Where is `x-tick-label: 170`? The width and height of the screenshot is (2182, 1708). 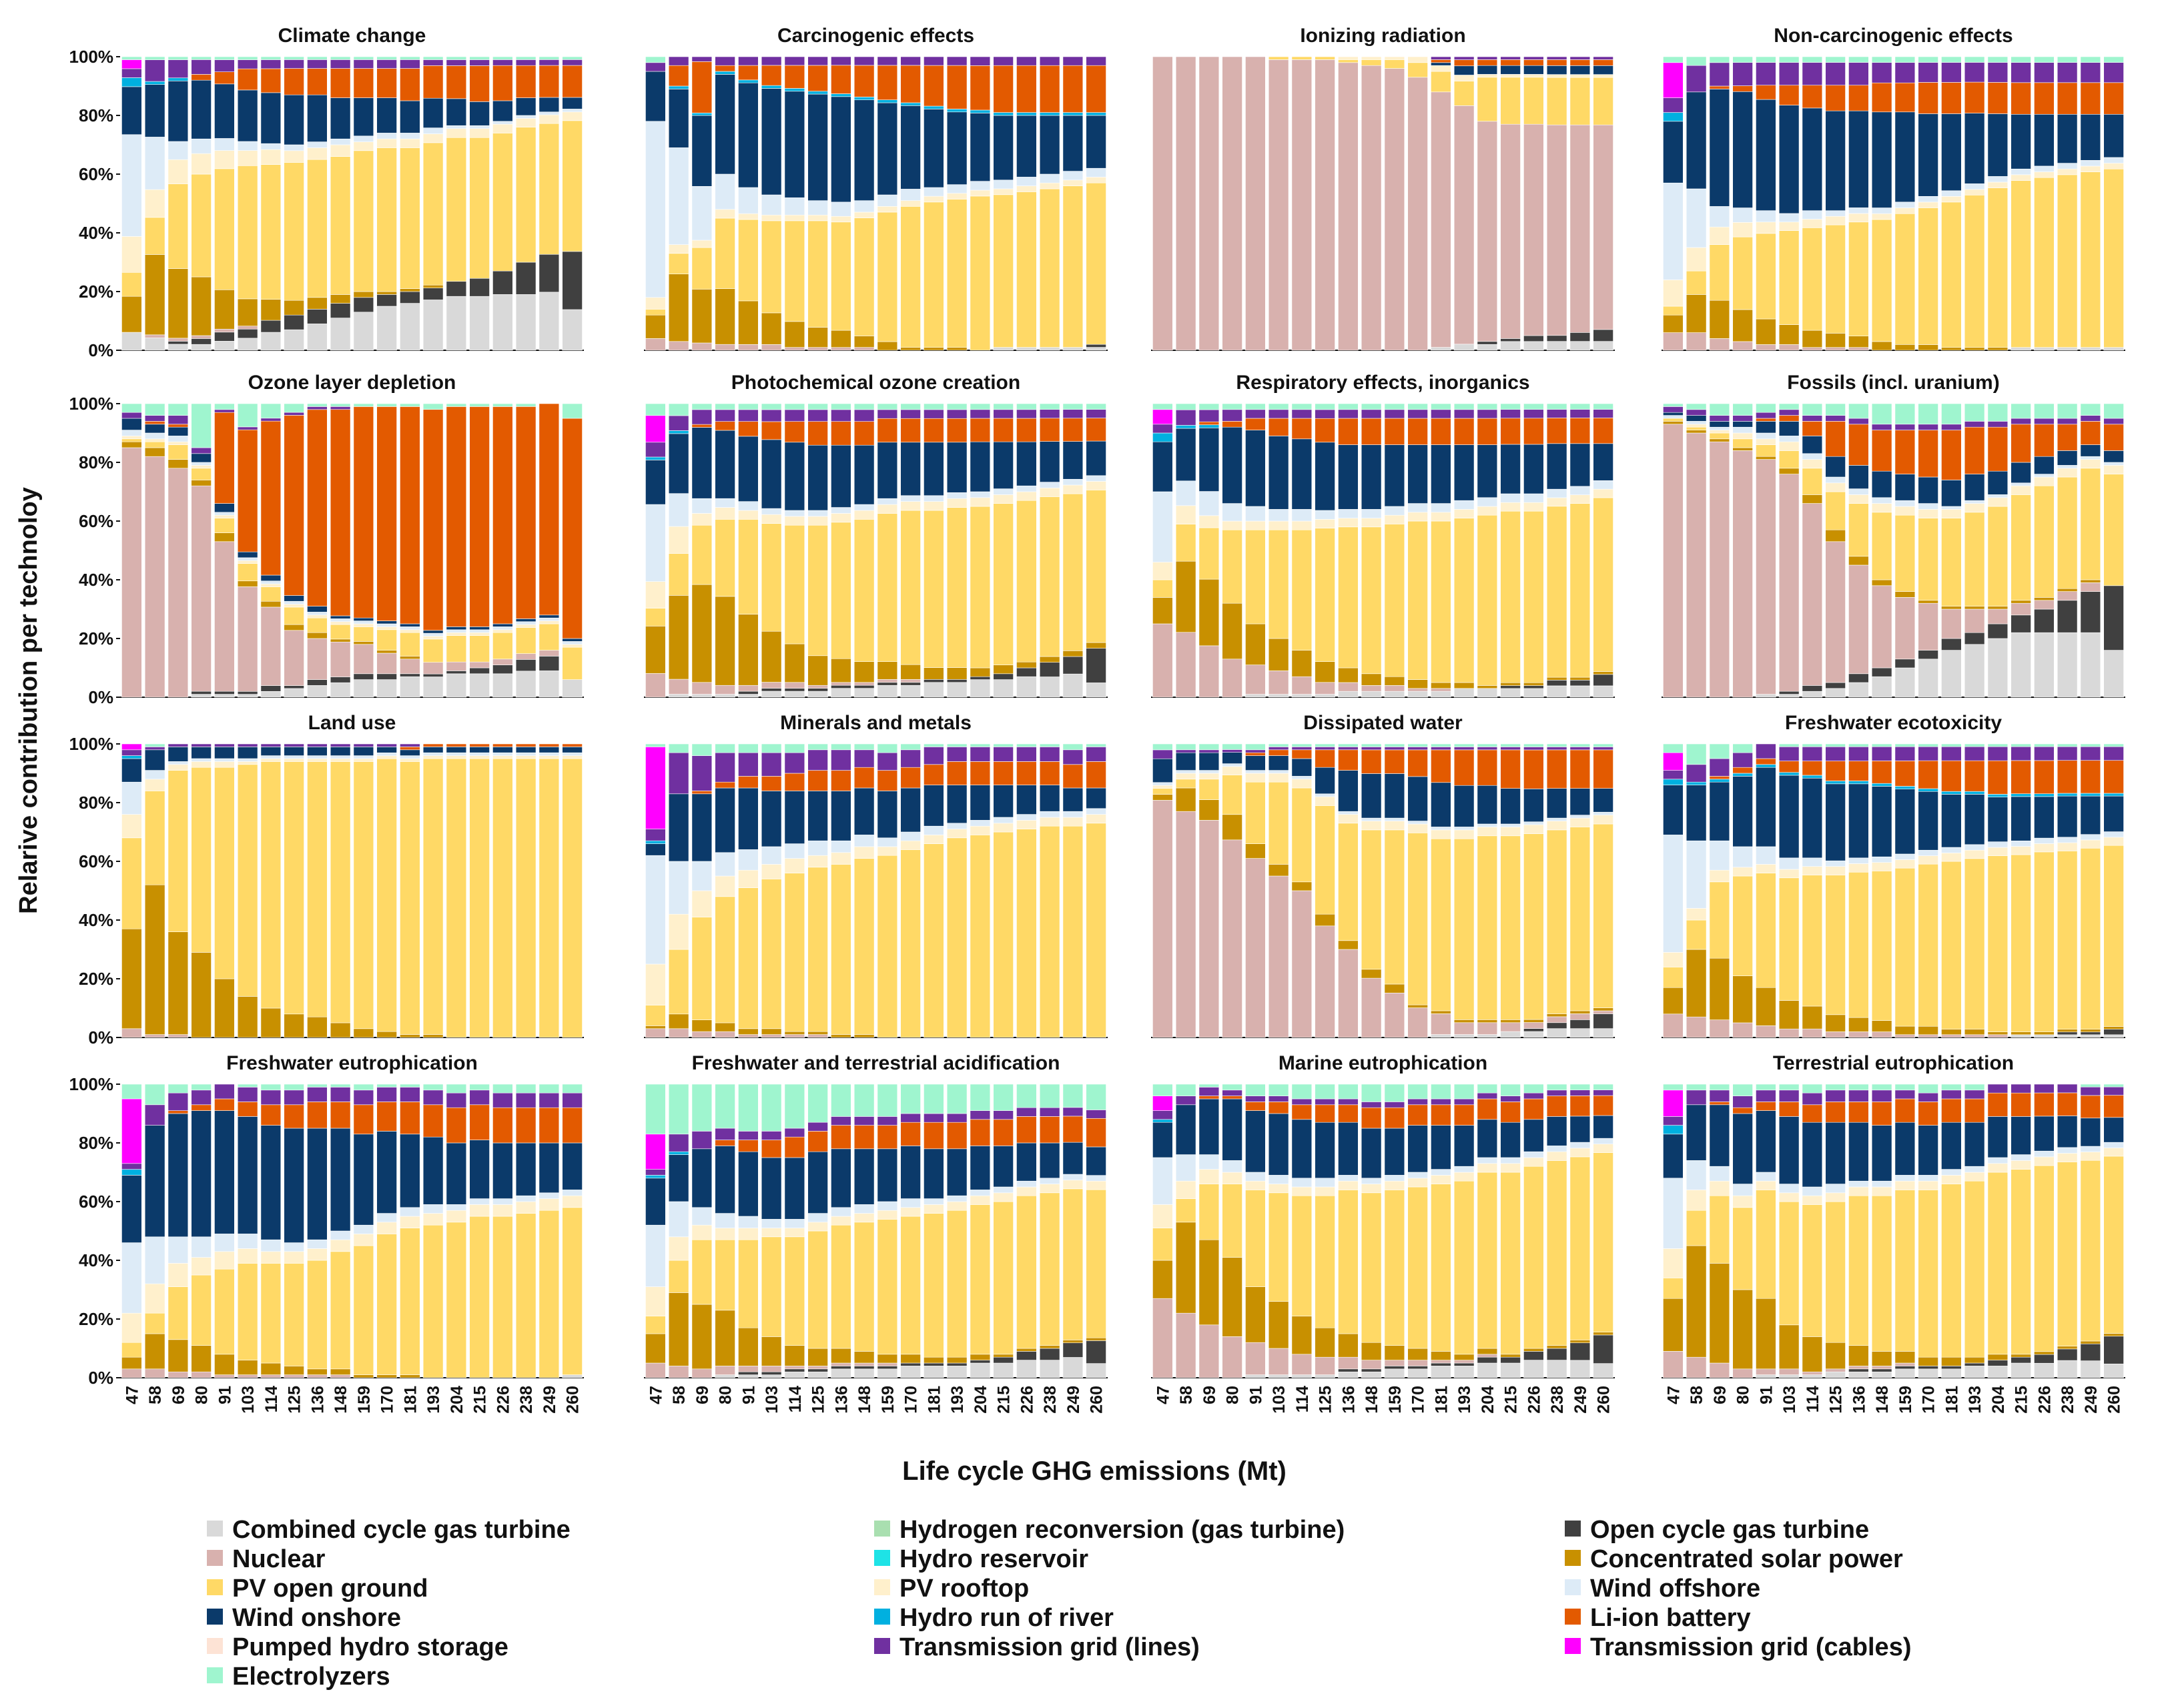
x-tick-label: 170 is located at coordinates (1418, 1400).